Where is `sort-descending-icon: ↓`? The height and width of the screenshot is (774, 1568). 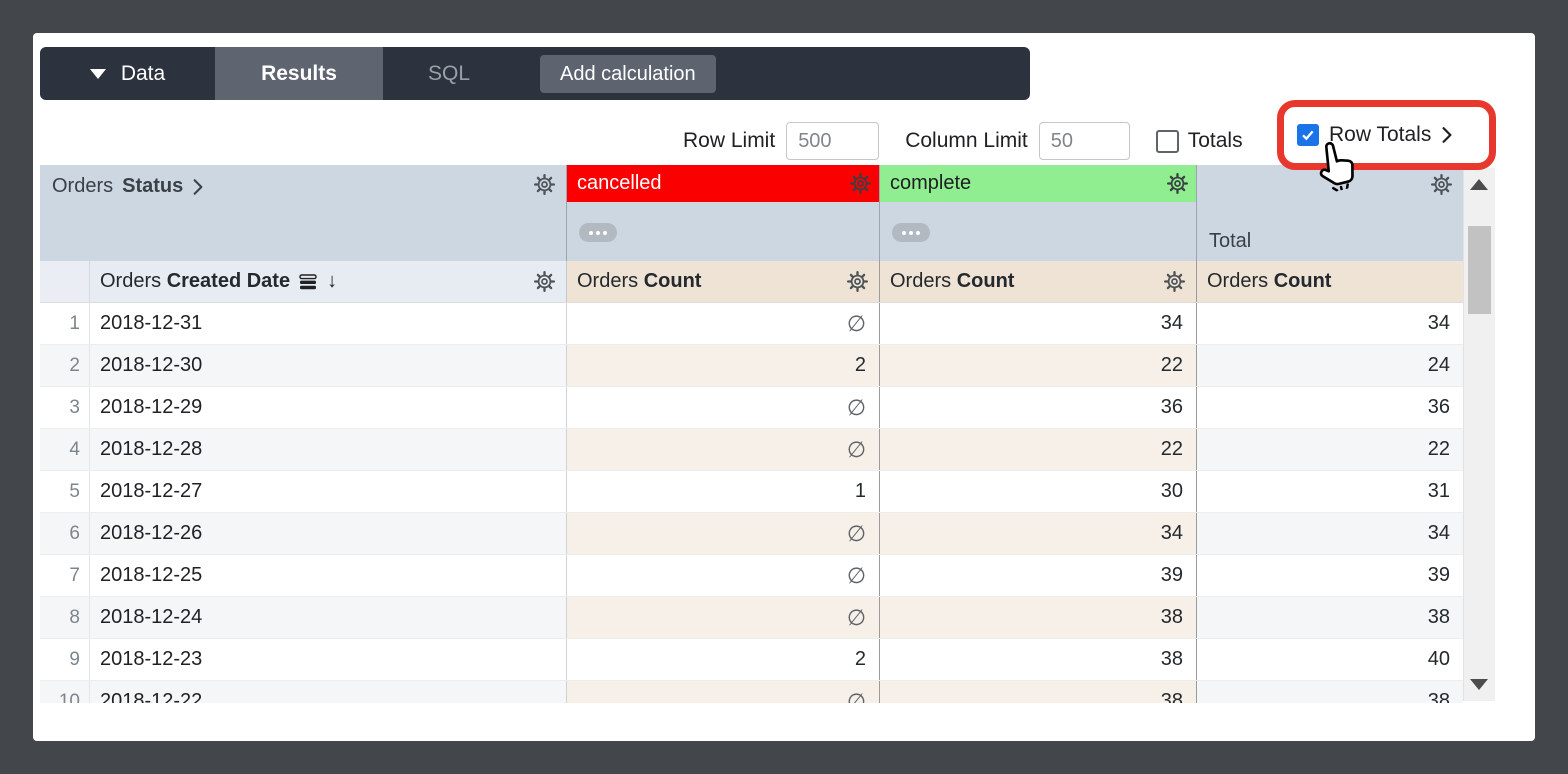
sort-descending-icon: ↓ is located at coordinates (332, 281).